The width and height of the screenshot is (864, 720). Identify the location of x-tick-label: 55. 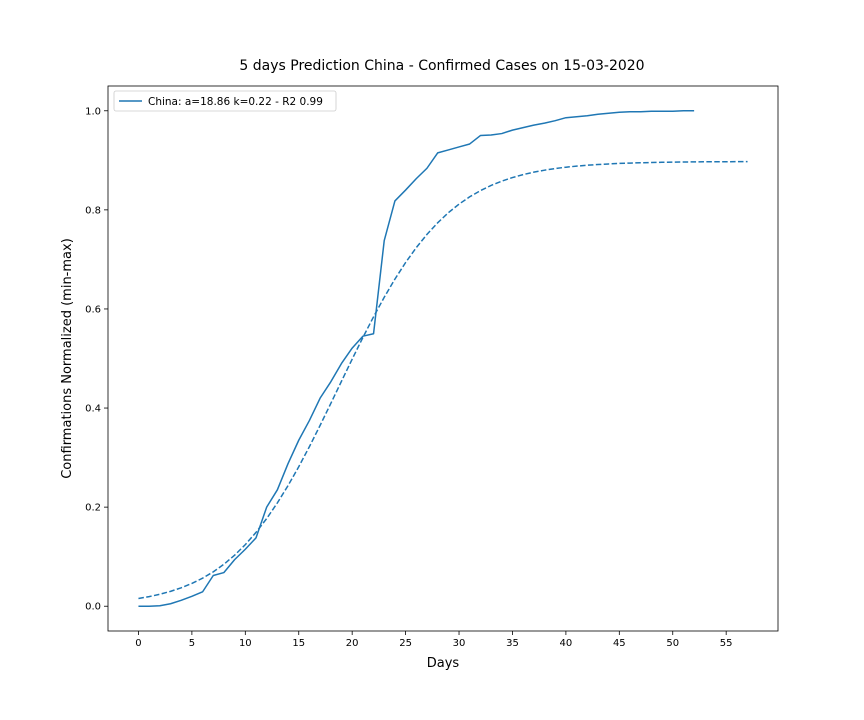
(726, 643).